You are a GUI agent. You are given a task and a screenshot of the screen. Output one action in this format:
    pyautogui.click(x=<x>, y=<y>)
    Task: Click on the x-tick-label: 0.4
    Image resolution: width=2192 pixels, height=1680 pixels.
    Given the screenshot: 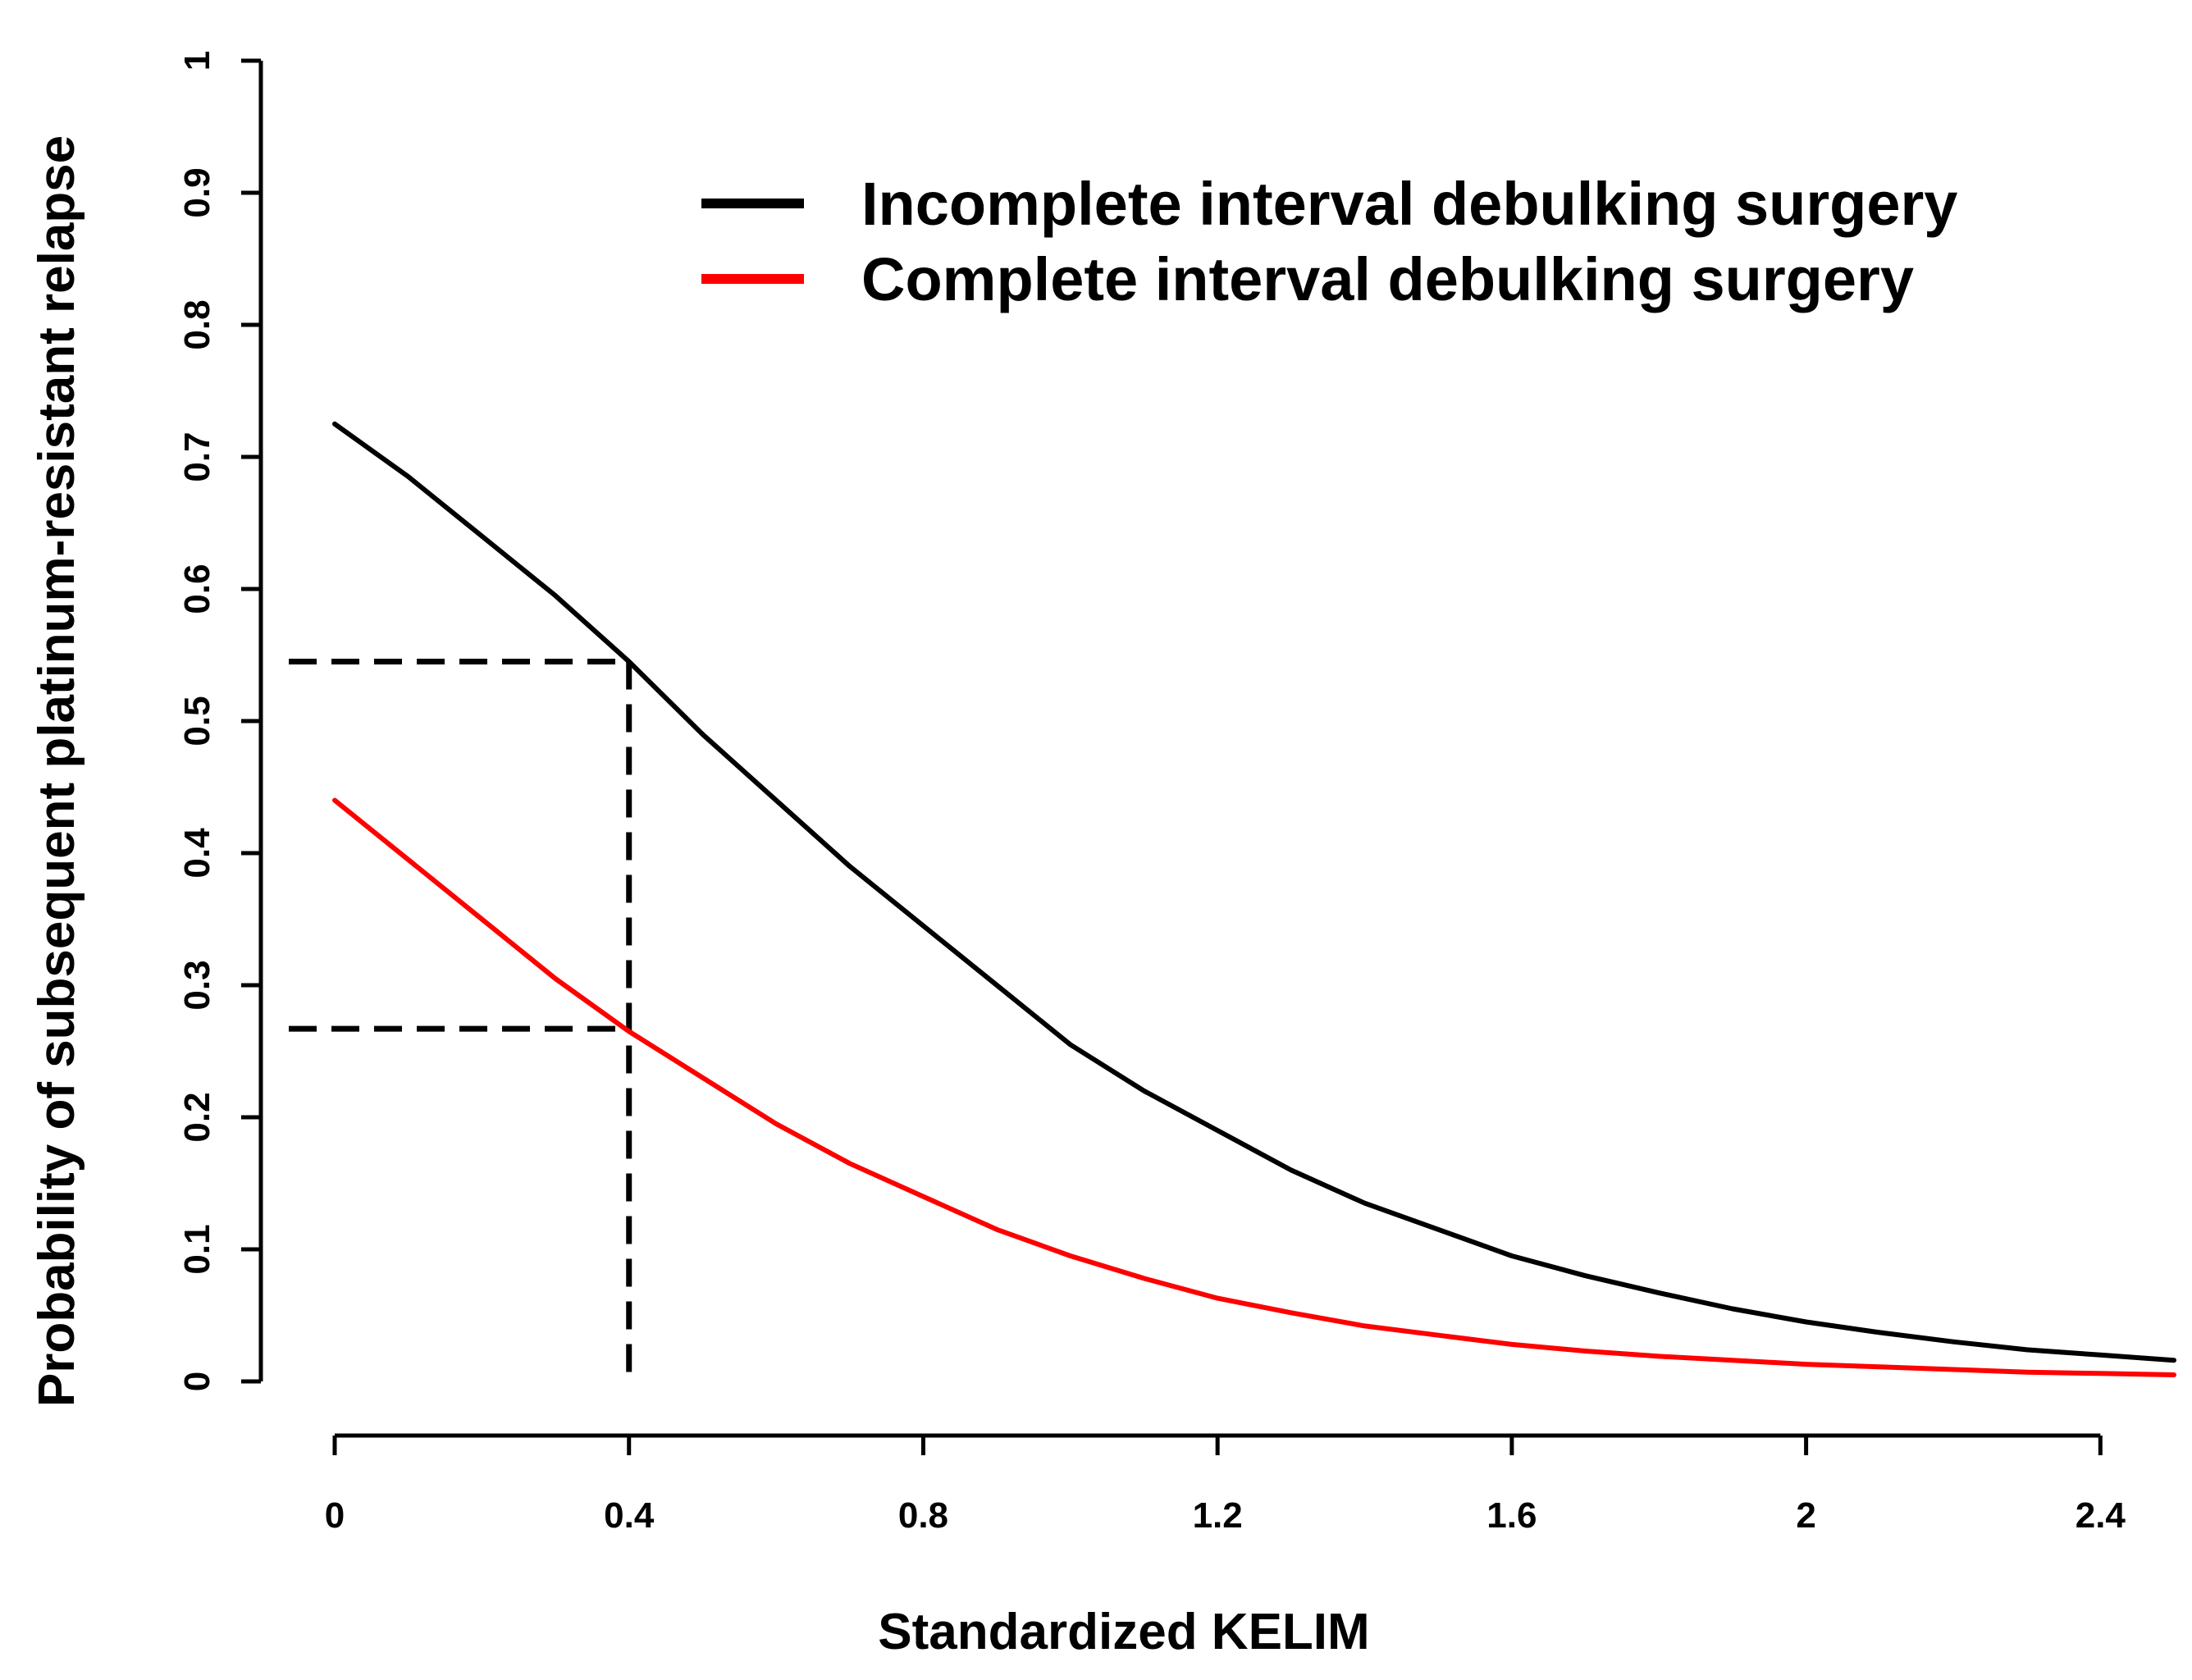 What is the action you would take?
    pyautogui.click(x=629, y=1516)
    